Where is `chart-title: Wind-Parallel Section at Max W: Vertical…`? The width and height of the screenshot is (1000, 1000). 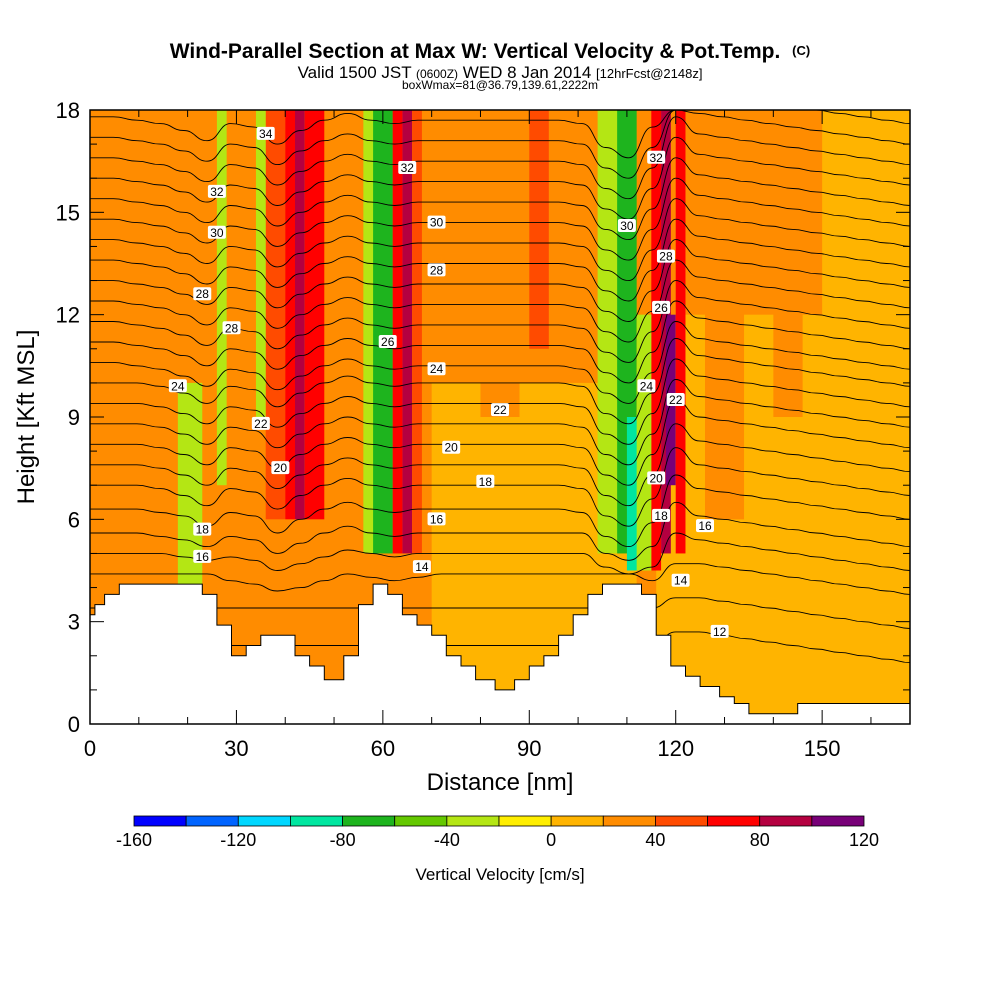 chart-title: Wind-Parallel Section at Max W: Vertical… is located at coordinates (475, 51).